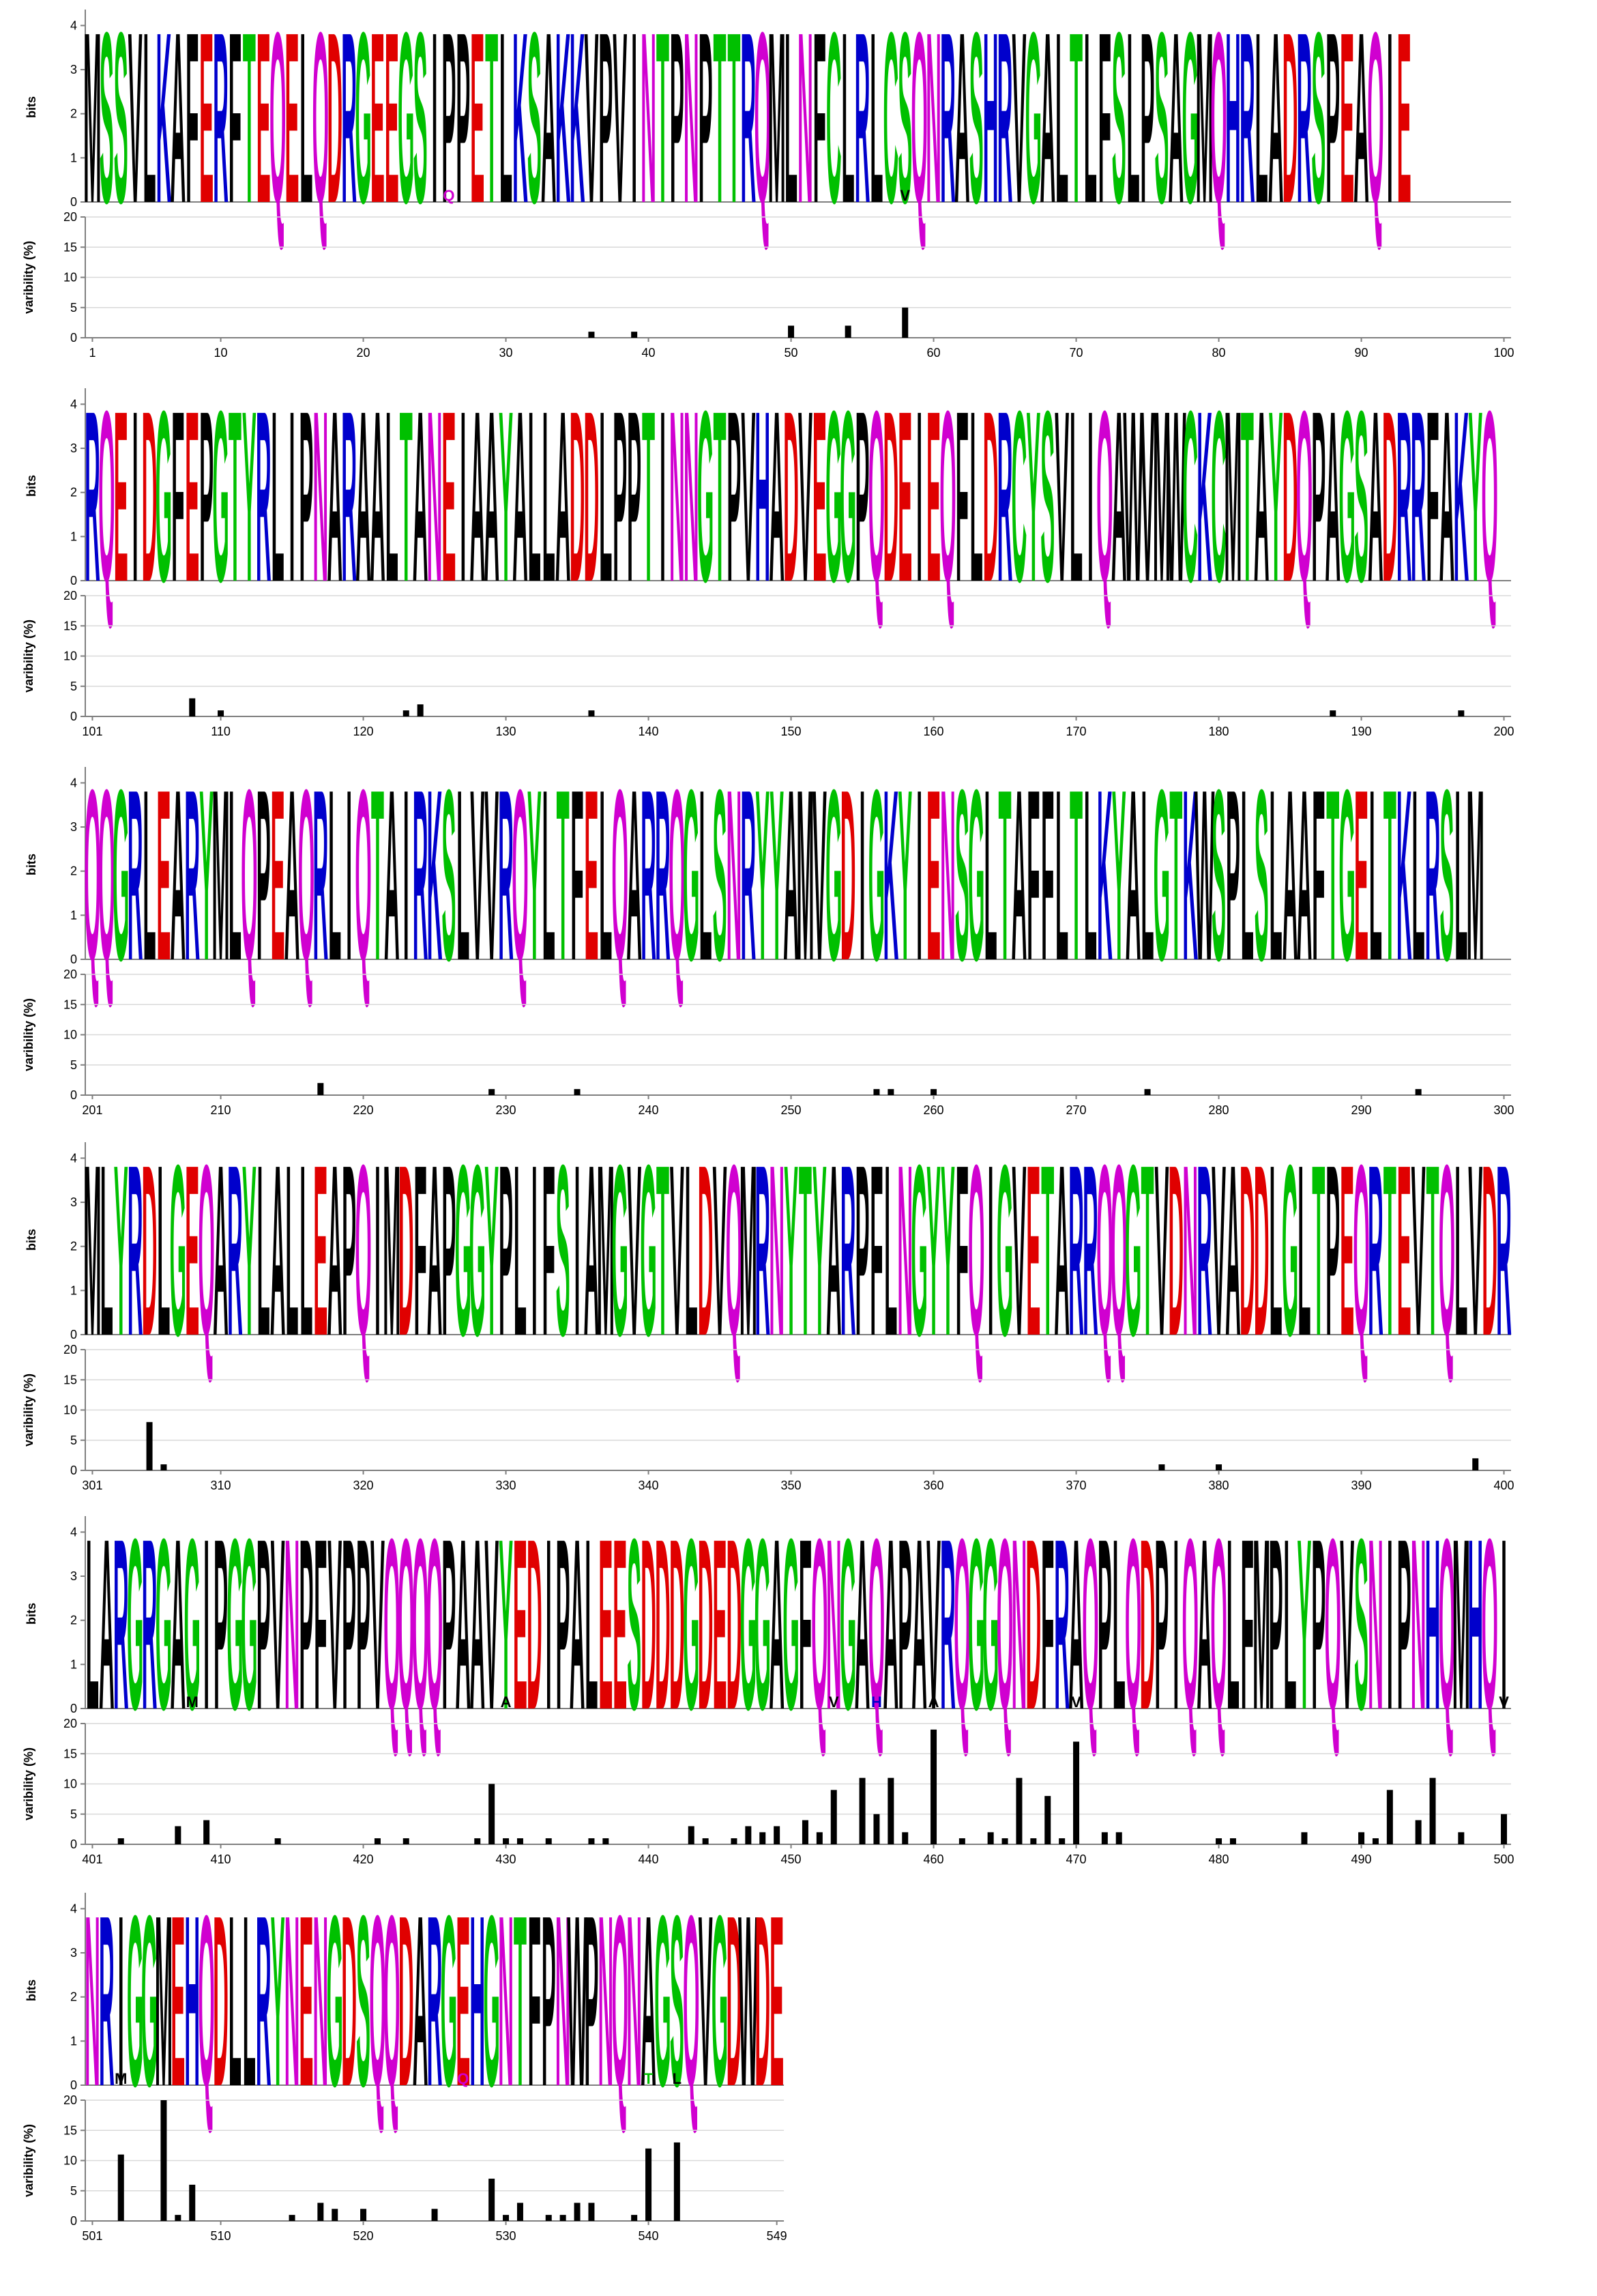  Describe the element at coordinates (934, 1485) in the screenshot. I see `variability-x-tick-label: 360` at that location.